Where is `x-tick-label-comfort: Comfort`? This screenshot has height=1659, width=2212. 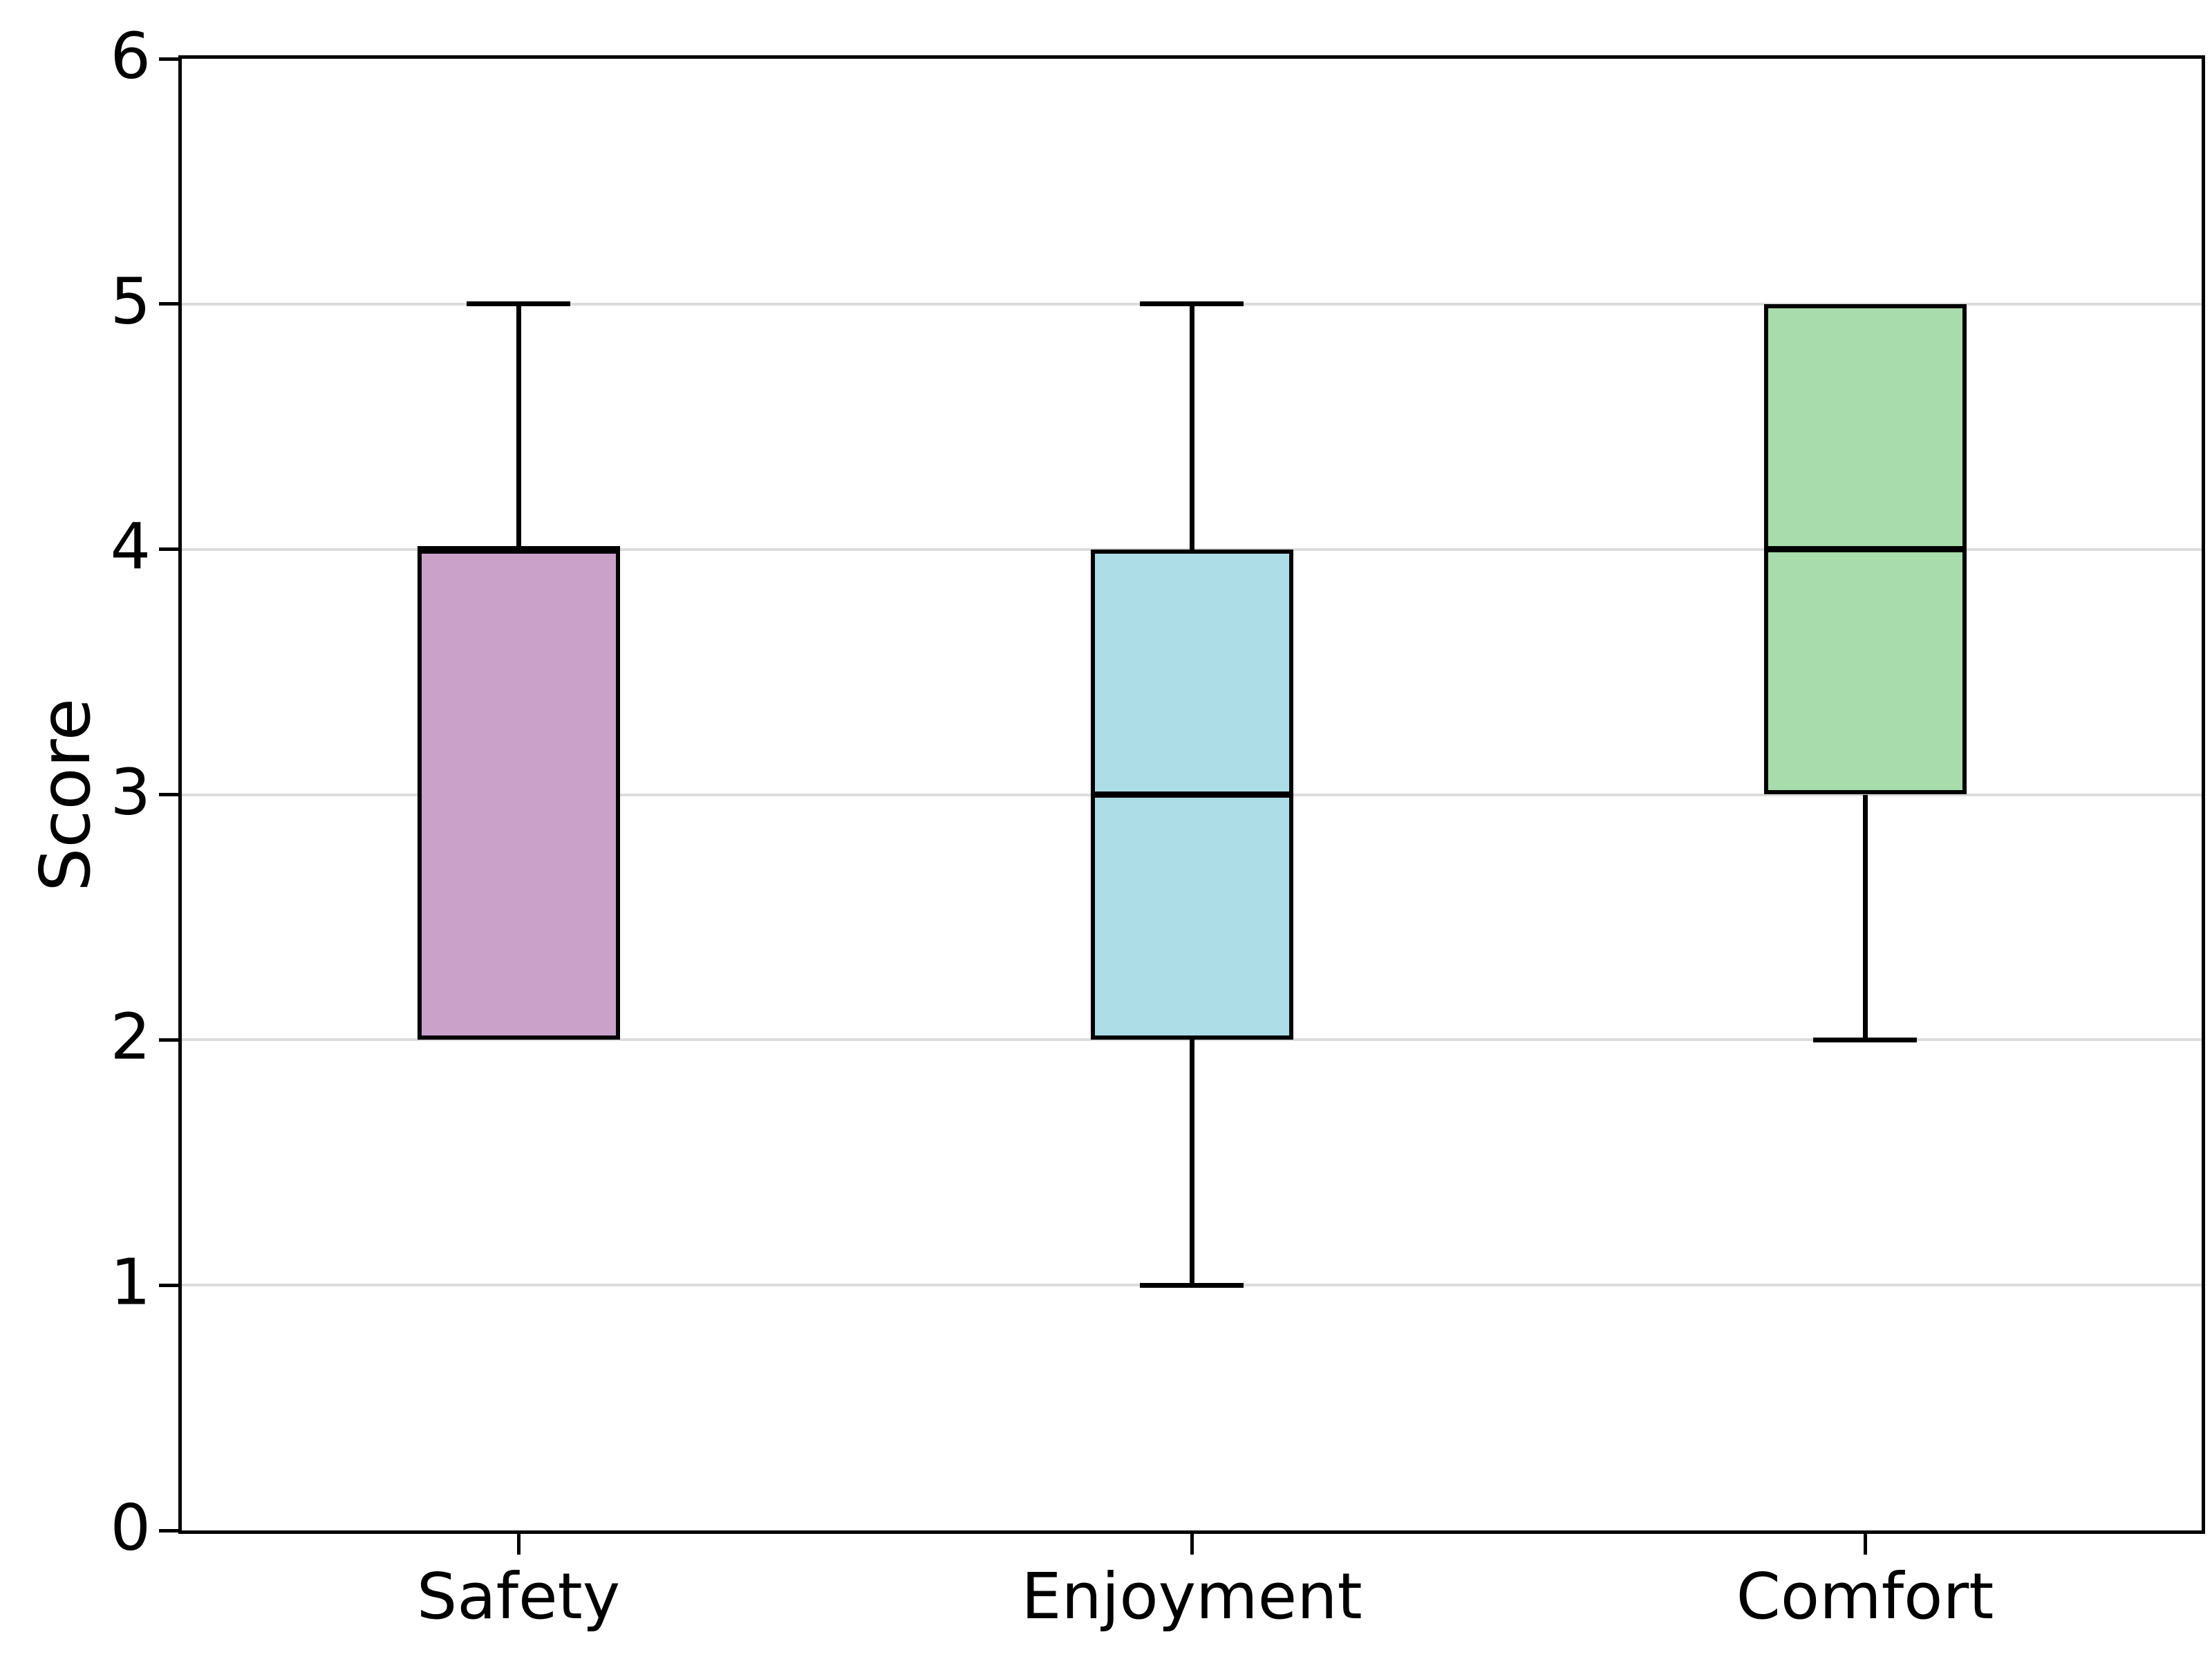
x-tick-label-comfort: Comfort is located at coordinates (1865, 1596).